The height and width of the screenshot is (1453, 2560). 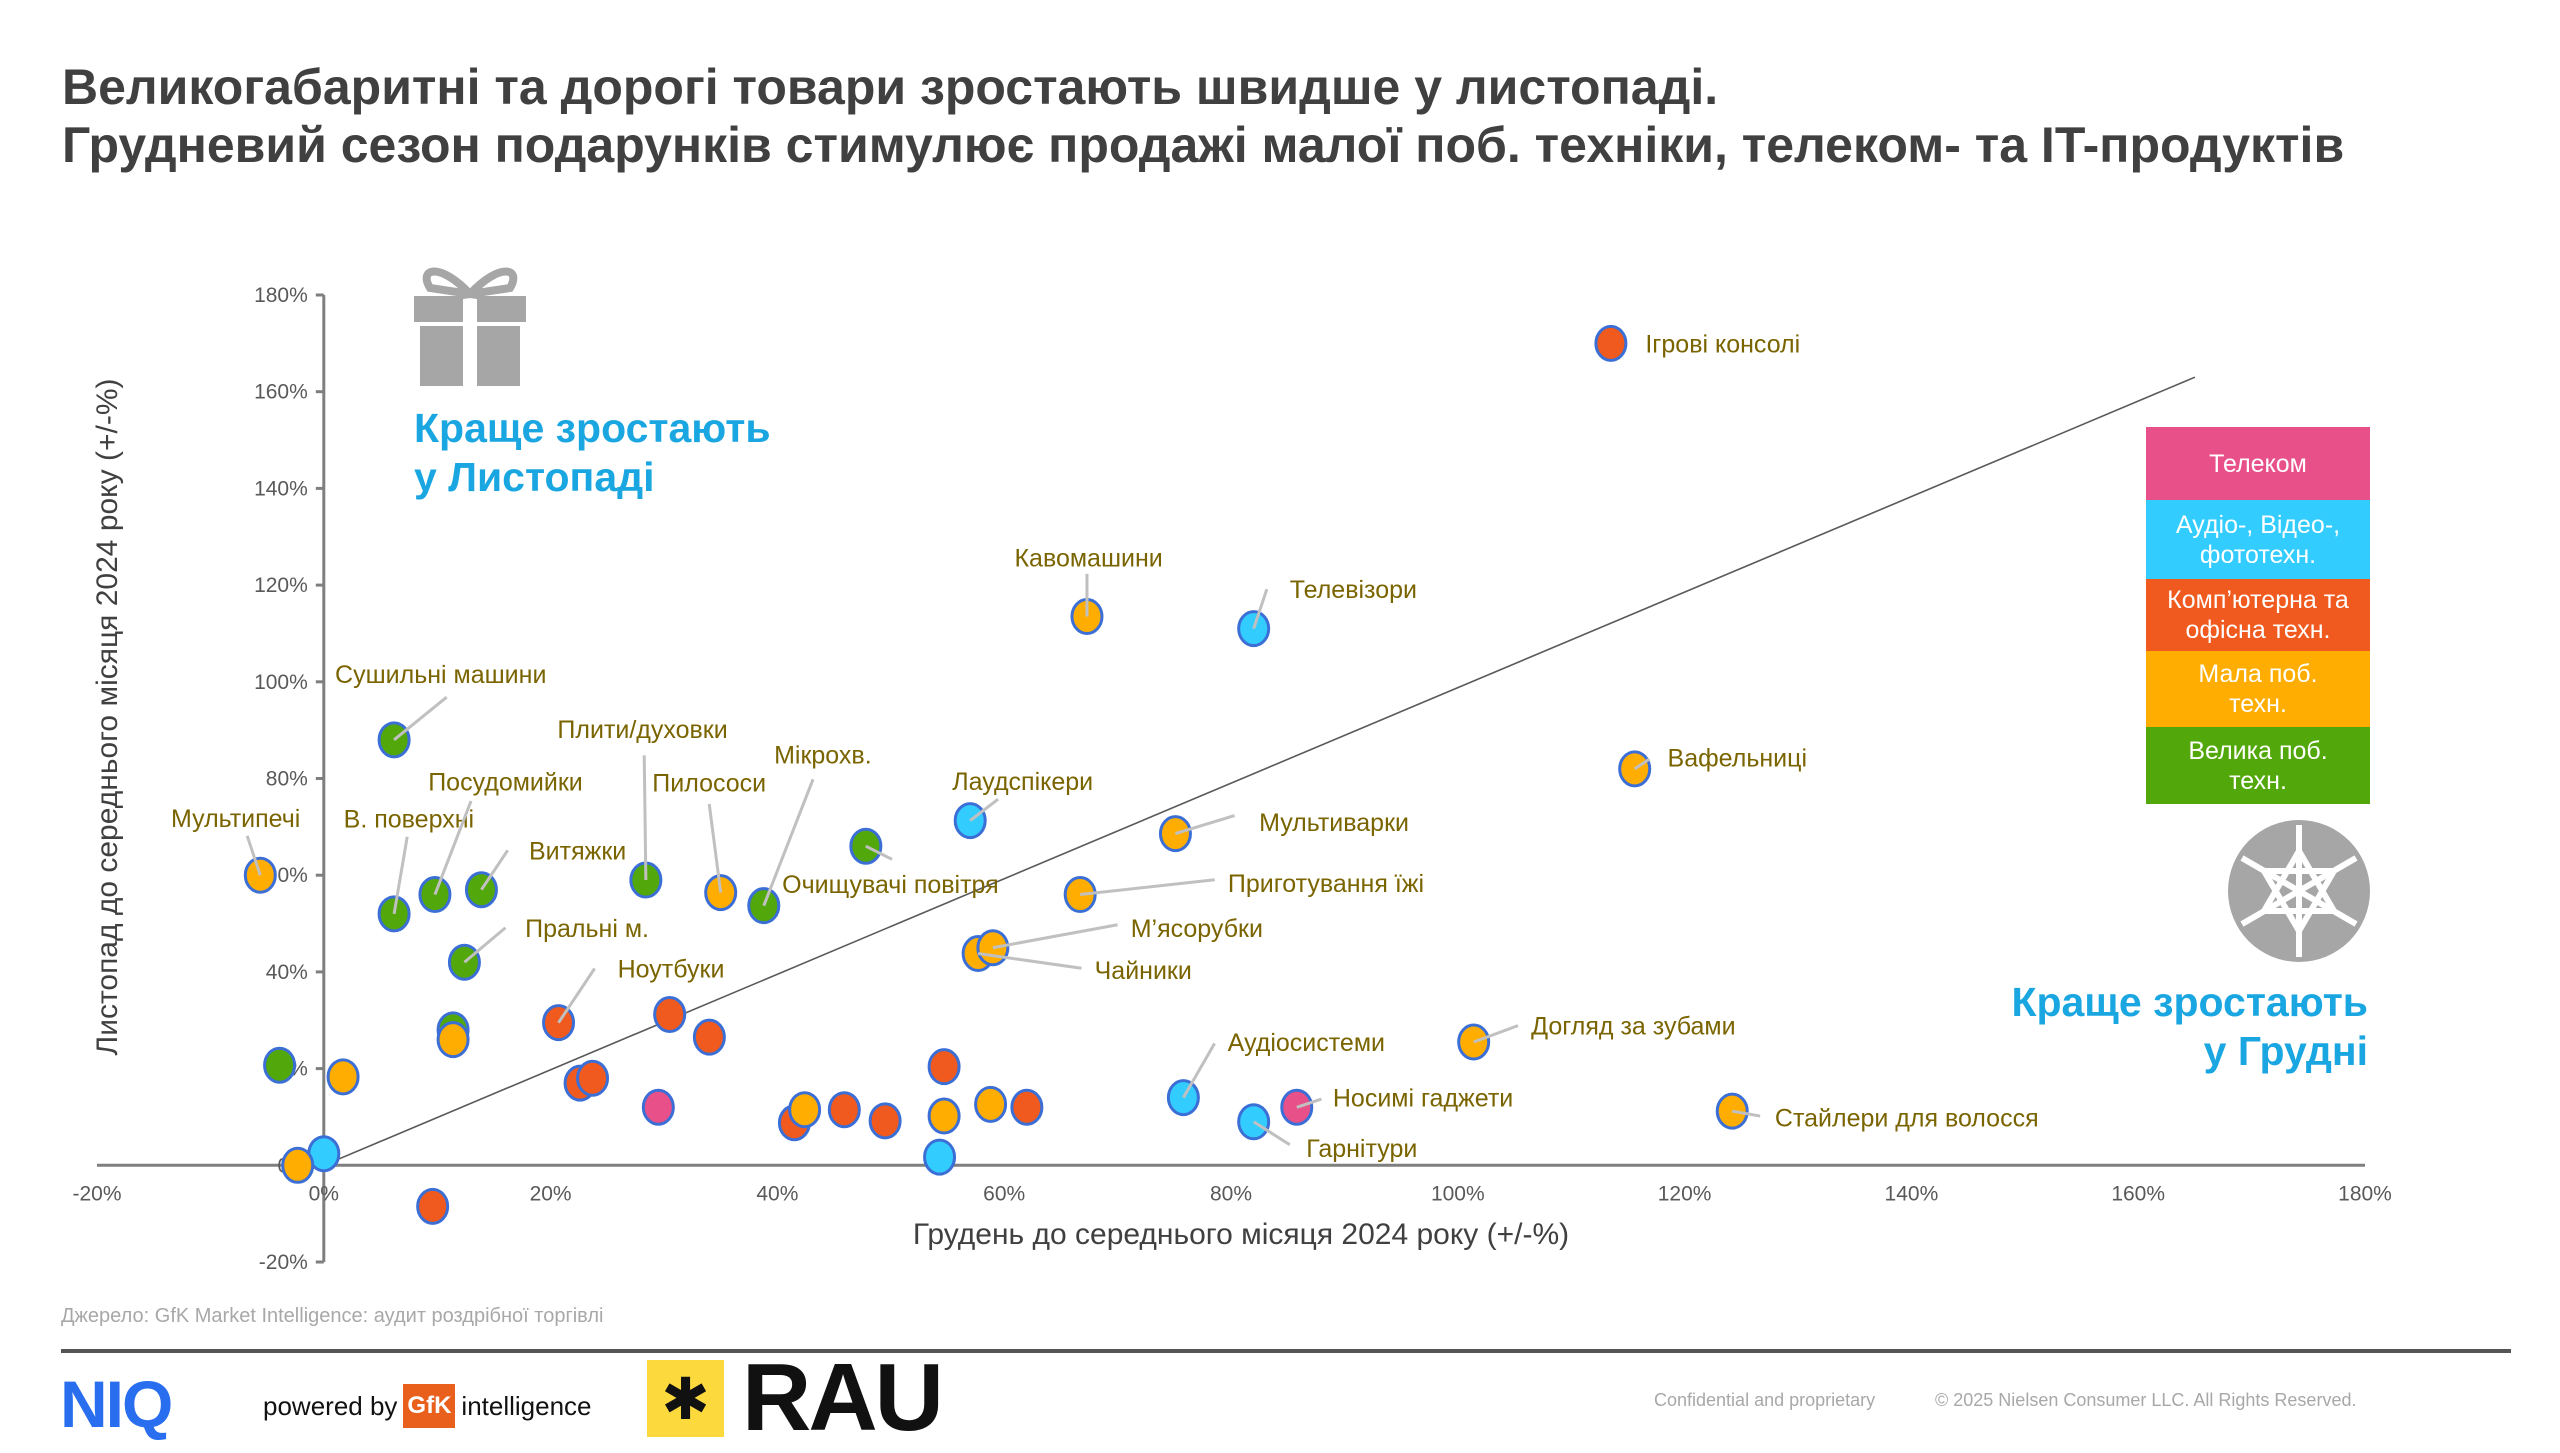 What do you see at coordinates (1423, 1098) in the screenshot?
I see `data-label: Носимі гаджети` at bounding box center [1423, 1098].